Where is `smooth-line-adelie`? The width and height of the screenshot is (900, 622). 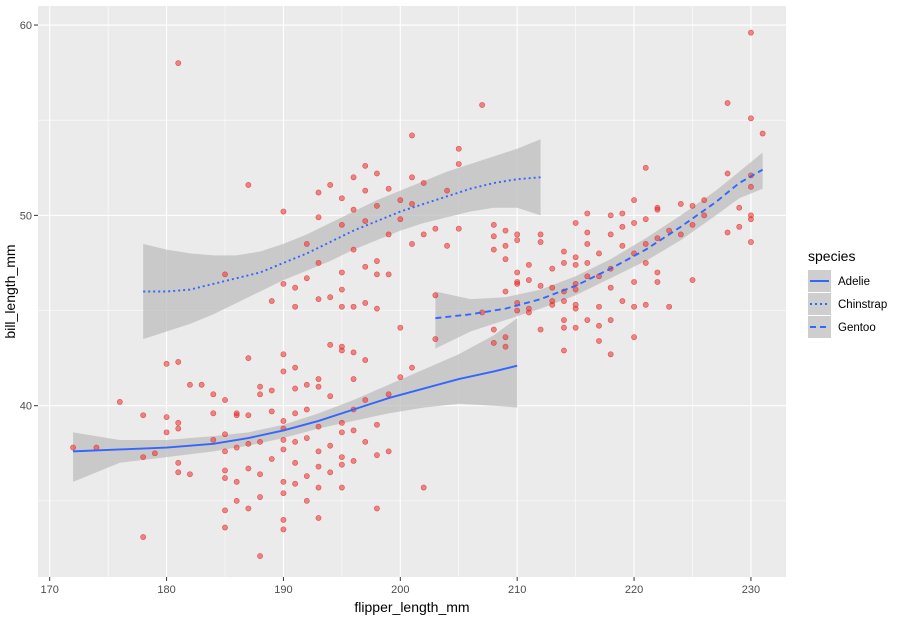
smooth-line-adelie is located at coordinates (295, 408).